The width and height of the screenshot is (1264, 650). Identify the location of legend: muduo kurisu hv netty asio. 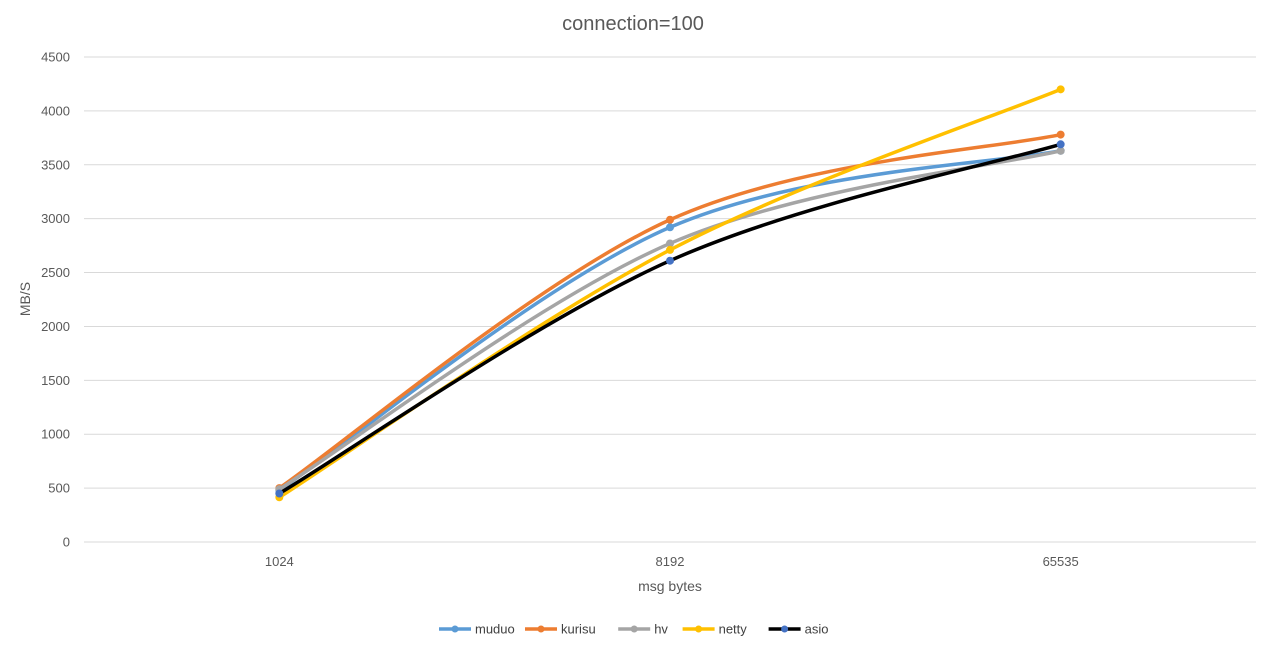
(633, 629).